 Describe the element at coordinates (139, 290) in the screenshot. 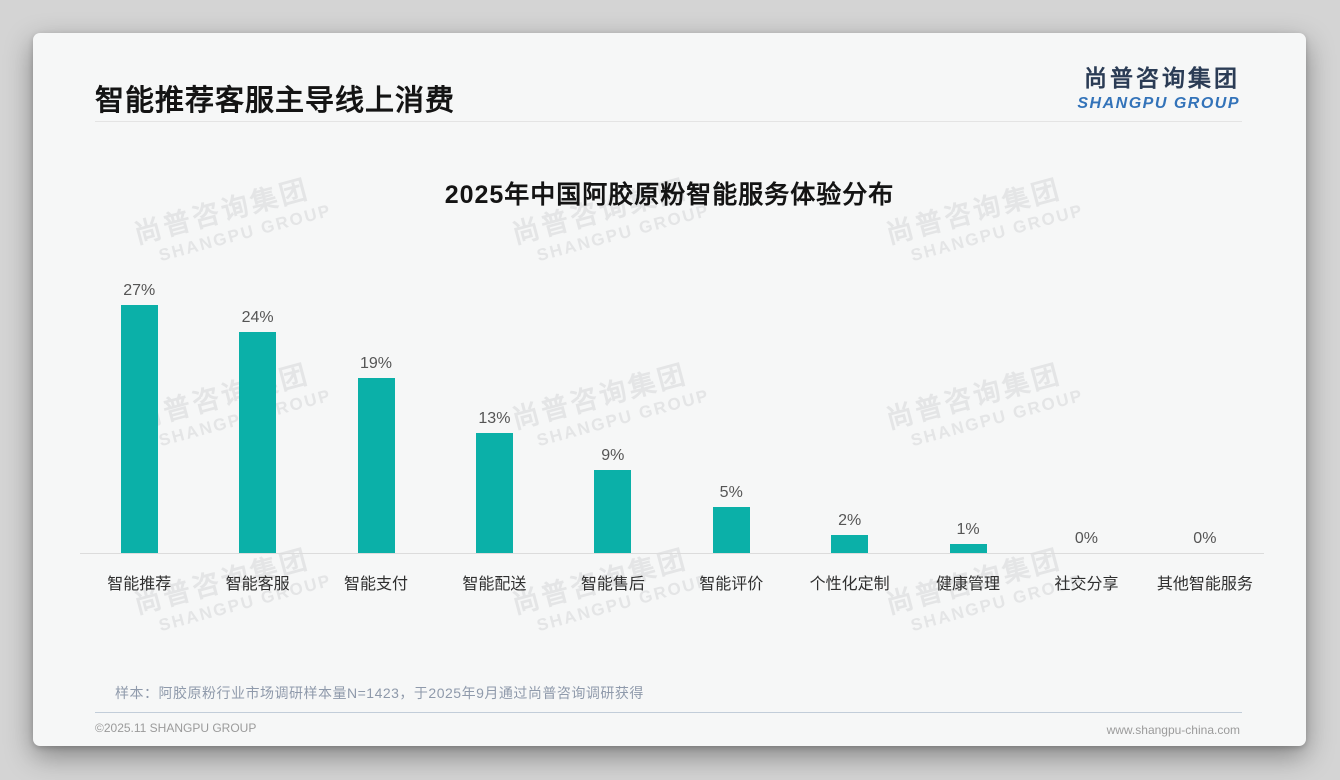

I see `bar-value-label: 27%` at that location.